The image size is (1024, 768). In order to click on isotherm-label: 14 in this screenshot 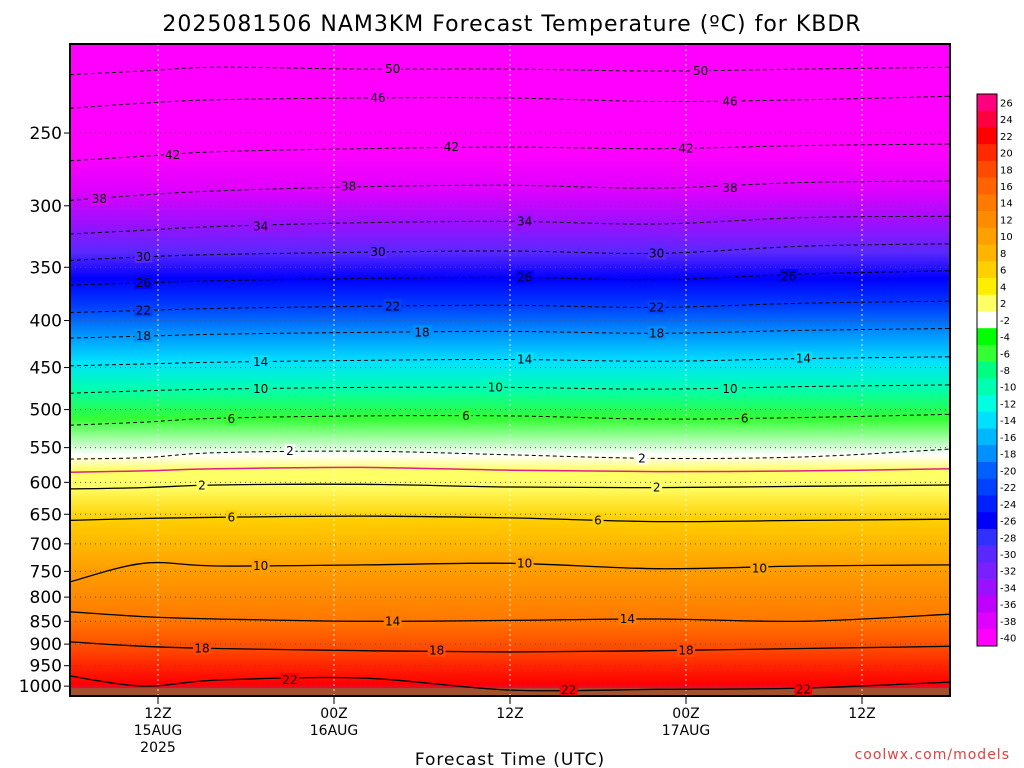, I will do `click(803, 359)`.